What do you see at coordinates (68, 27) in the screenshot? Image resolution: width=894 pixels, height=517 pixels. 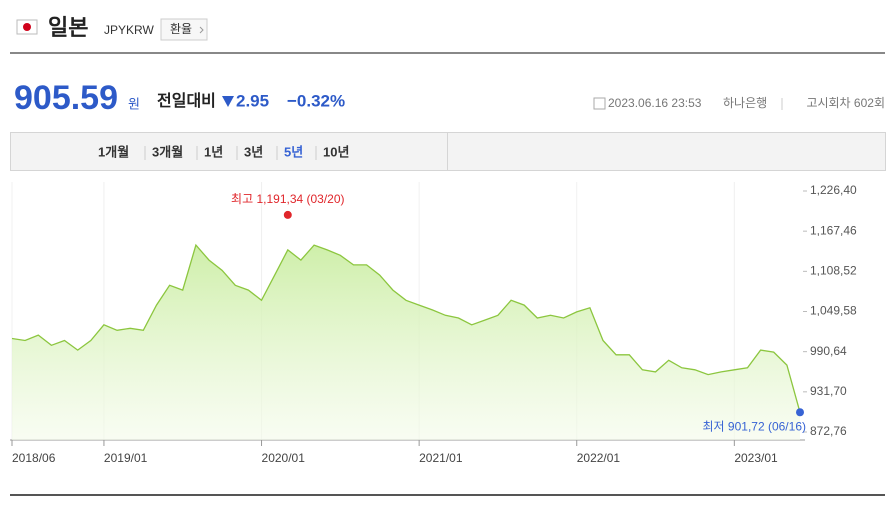 I see `country: 일본` at bounding box center [68, 27].